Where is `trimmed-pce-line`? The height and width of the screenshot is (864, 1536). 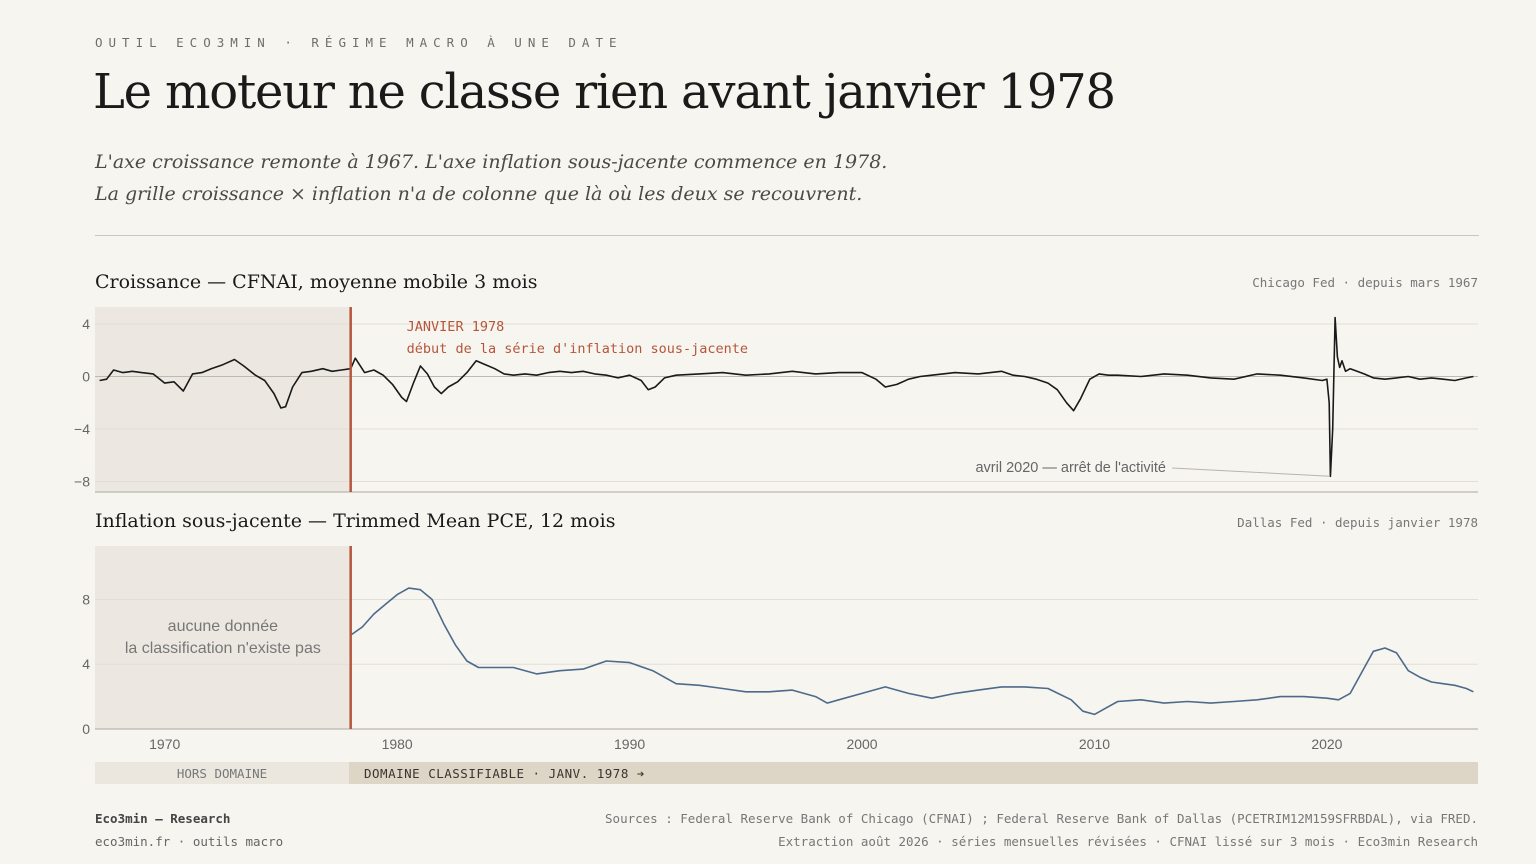
trimmed-pce-line is located at coordinates (912, 651).